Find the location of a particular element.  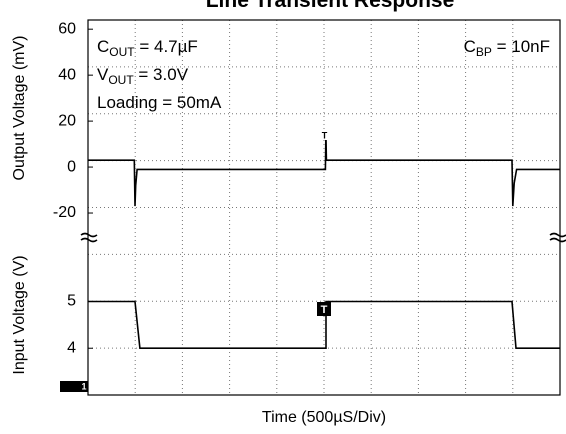

annotation: COUT = 4.7µF is located at coordinates (147, 48).